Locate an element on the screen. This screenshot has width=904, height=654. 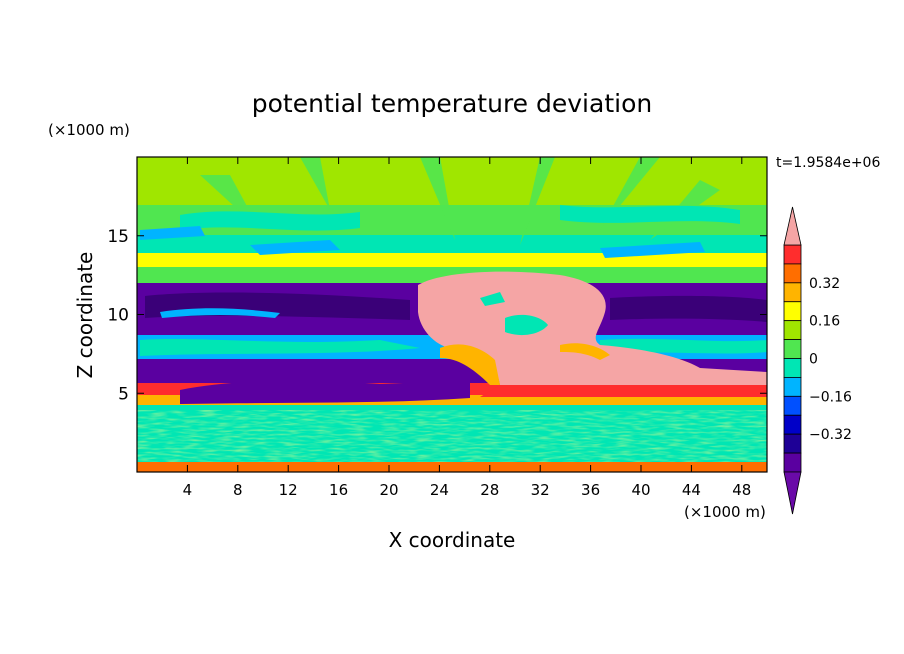
x-tick-label: 4 is located at coordinates (188, 490).